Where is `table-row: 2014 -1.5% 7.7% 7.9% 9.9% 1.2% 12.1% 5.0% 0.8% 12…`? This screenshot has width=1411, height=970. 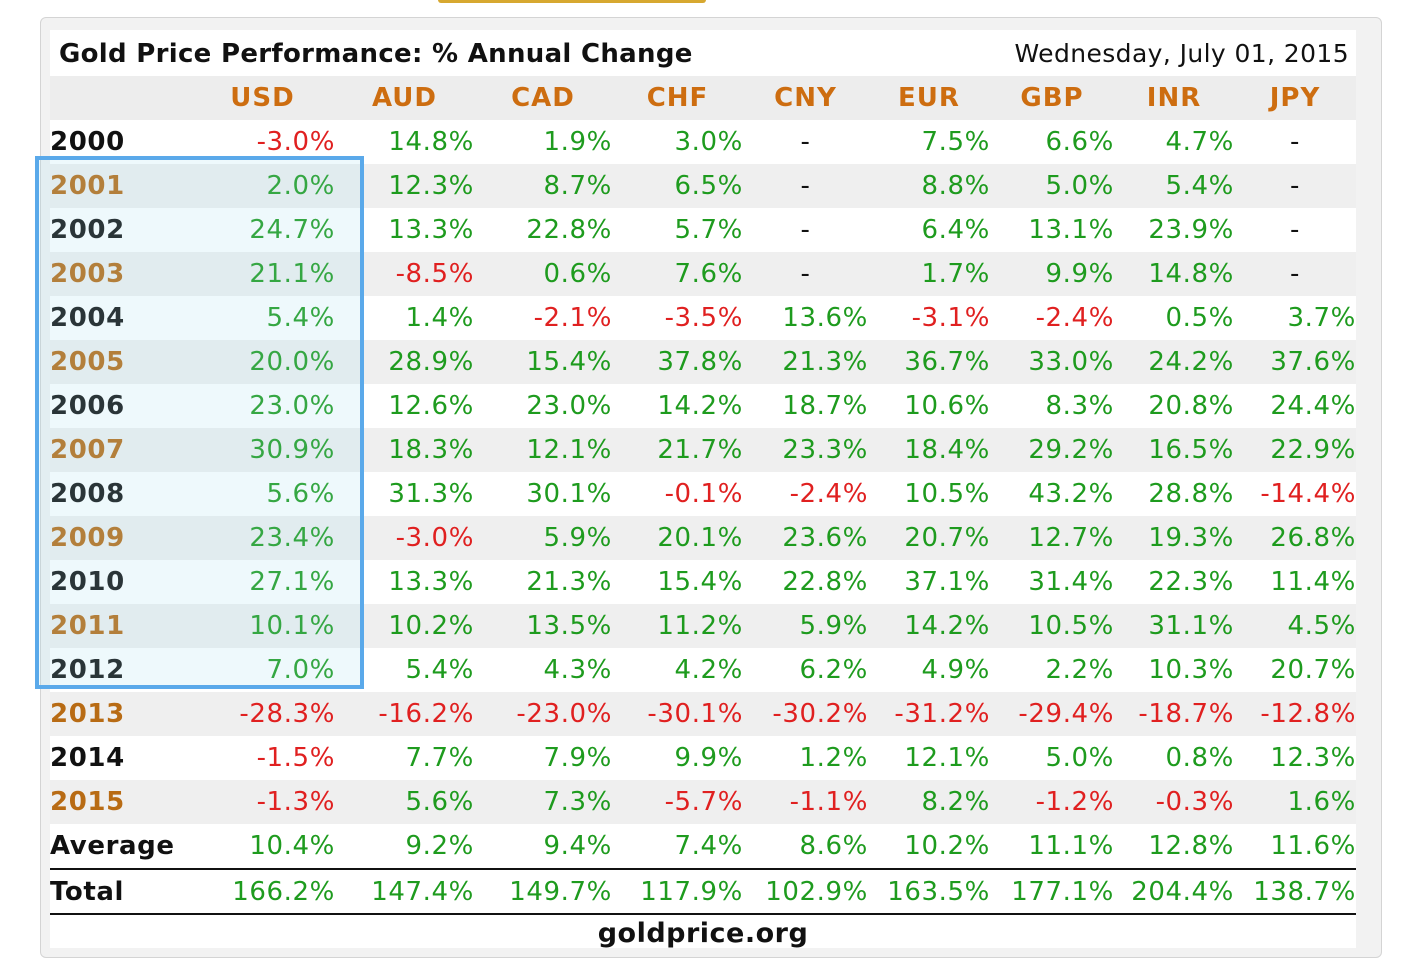 table-row: 2014 -1.5% 7.7% 7.9% 9.9% 1.2% 12.1% 5.0% 0.8% 12… is located at coordinates (703, 758).